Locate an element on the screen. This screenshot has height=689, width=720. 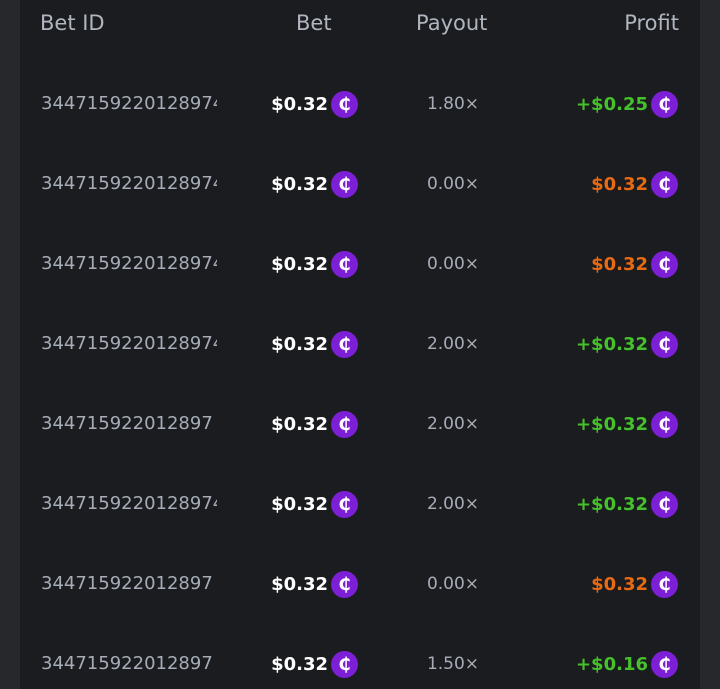
table-row: 344715922012897 $0.32 ₵ 2.00× +$0.32 ₵ is located at coordinates (360, 424).